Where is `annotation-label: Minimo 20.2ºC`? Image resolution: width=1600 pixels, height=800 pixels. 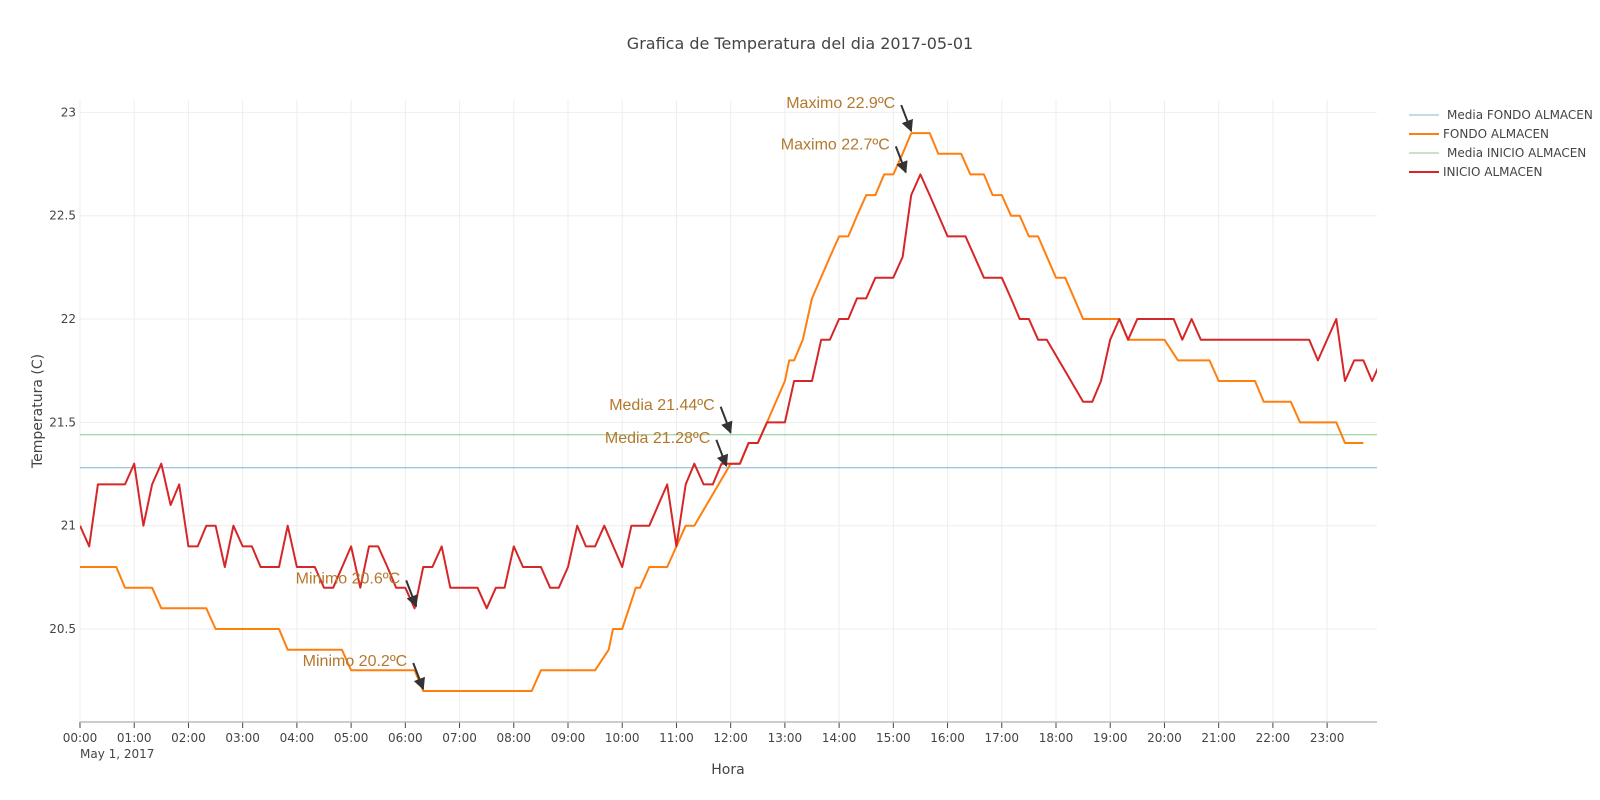 annotation-label: Minimo 20.2ºC is located at coordinates (355, 661).